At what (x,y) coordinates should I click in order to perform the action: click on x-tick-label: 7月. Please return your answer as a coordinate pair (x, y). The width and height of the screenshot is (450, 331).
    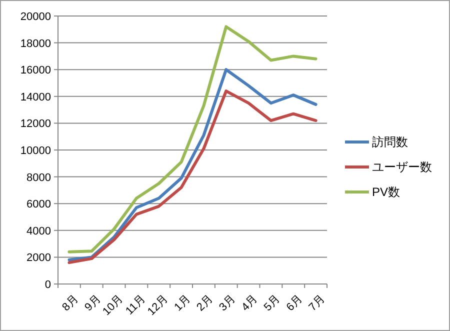
    Looking at the image, I should click on (317, 303).